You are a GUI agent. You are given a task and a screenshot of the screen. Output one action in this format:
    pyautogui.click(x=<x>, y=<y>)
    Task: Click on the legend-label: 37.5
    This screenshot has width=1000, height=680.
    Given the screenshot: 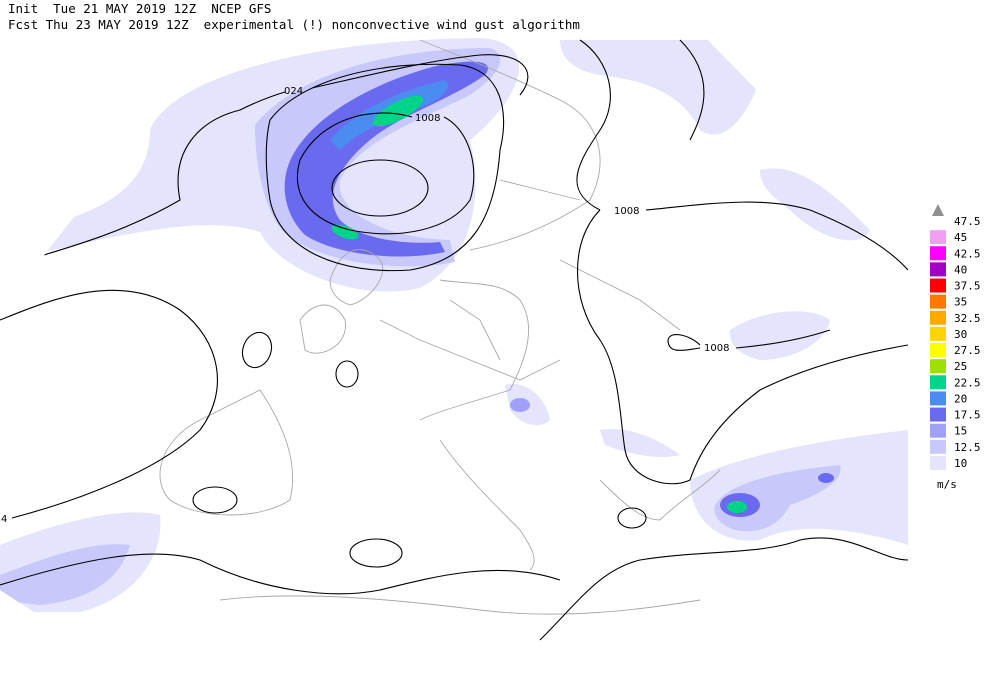 What is the action you would take?
    pyautogui.click(x=967, y=286)
    